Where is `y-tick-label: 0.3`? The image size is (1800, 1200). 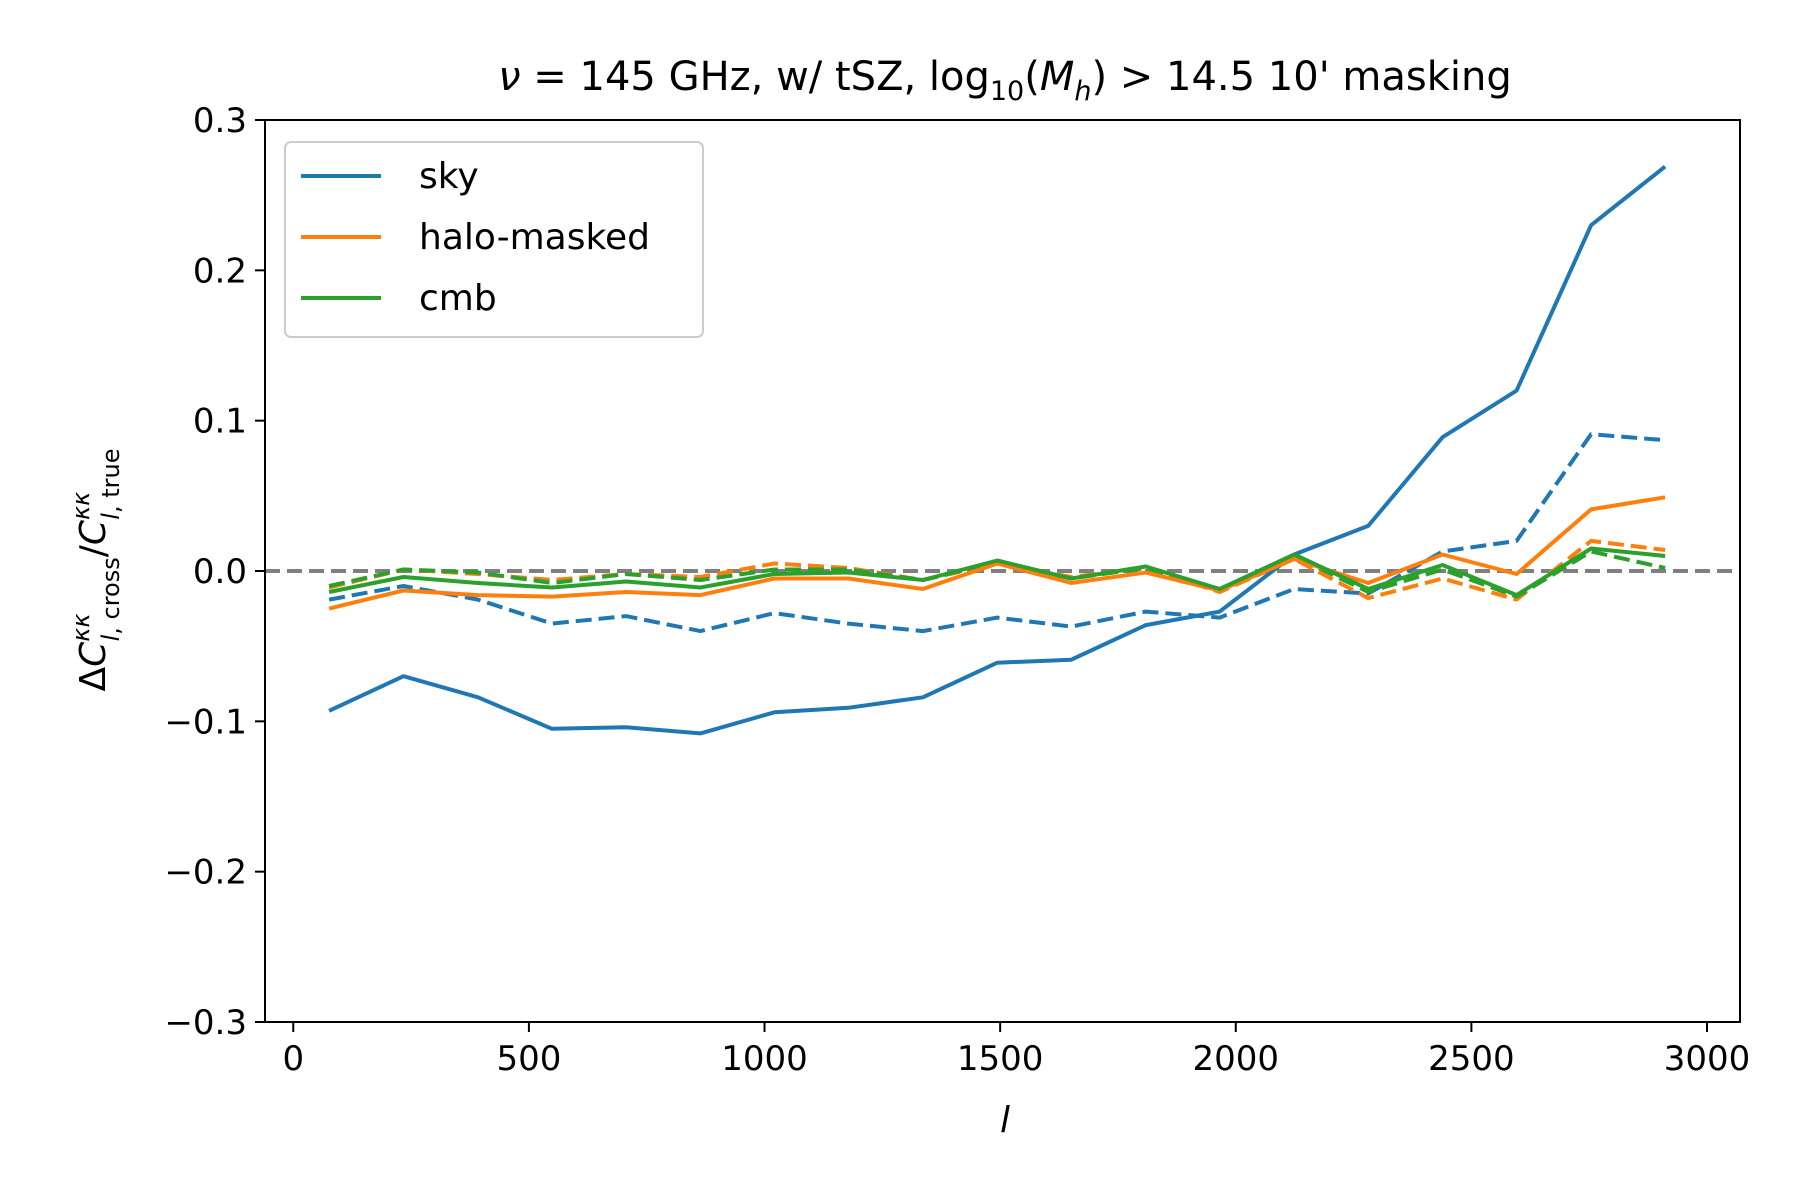 y-tick-label: 0.3 is located at coordinates (220, 121).